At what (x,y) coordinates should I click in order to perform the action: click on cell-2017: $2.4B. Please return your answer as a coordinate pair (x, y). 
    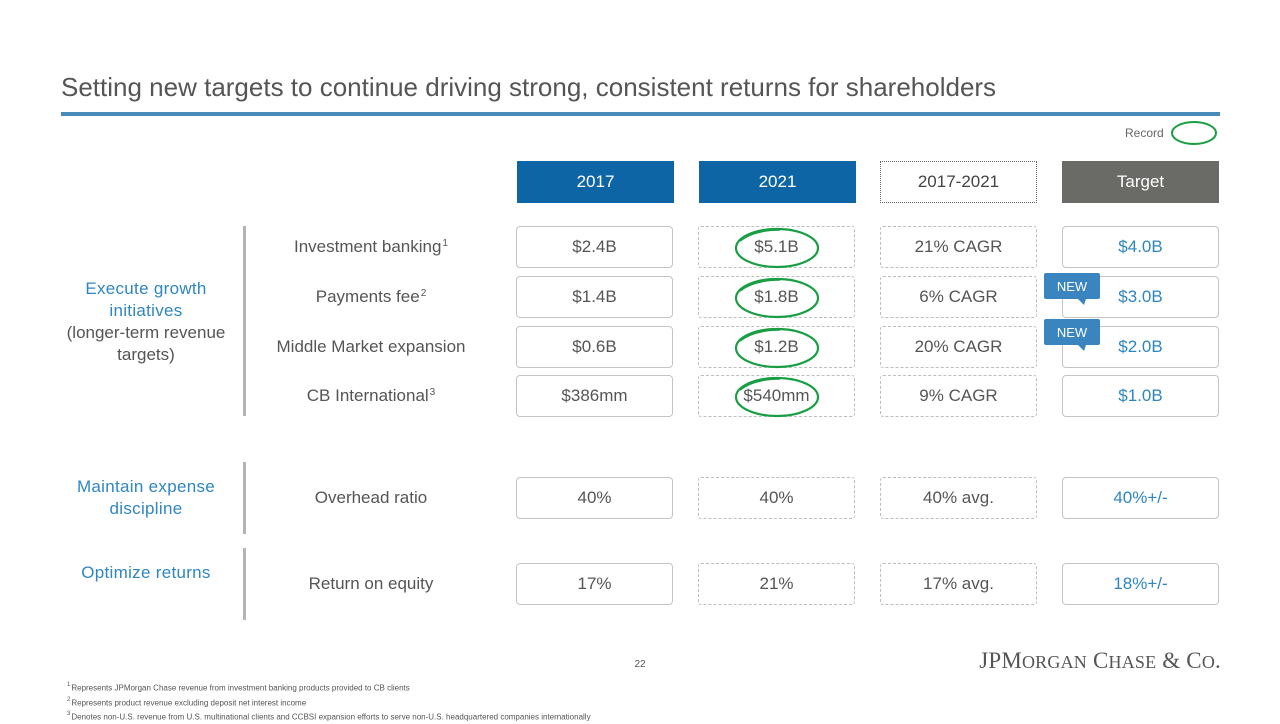
    Looking at the image, I should click on (594, 247).